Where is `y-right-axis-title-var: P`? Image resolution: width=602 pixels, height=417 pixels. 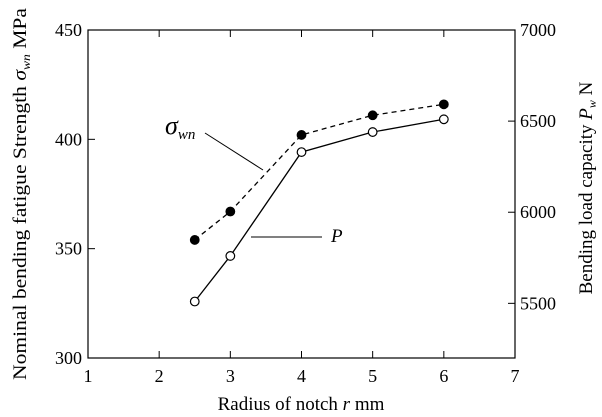
y-right-axis-title-var: P is located at coordinates (586, 114).